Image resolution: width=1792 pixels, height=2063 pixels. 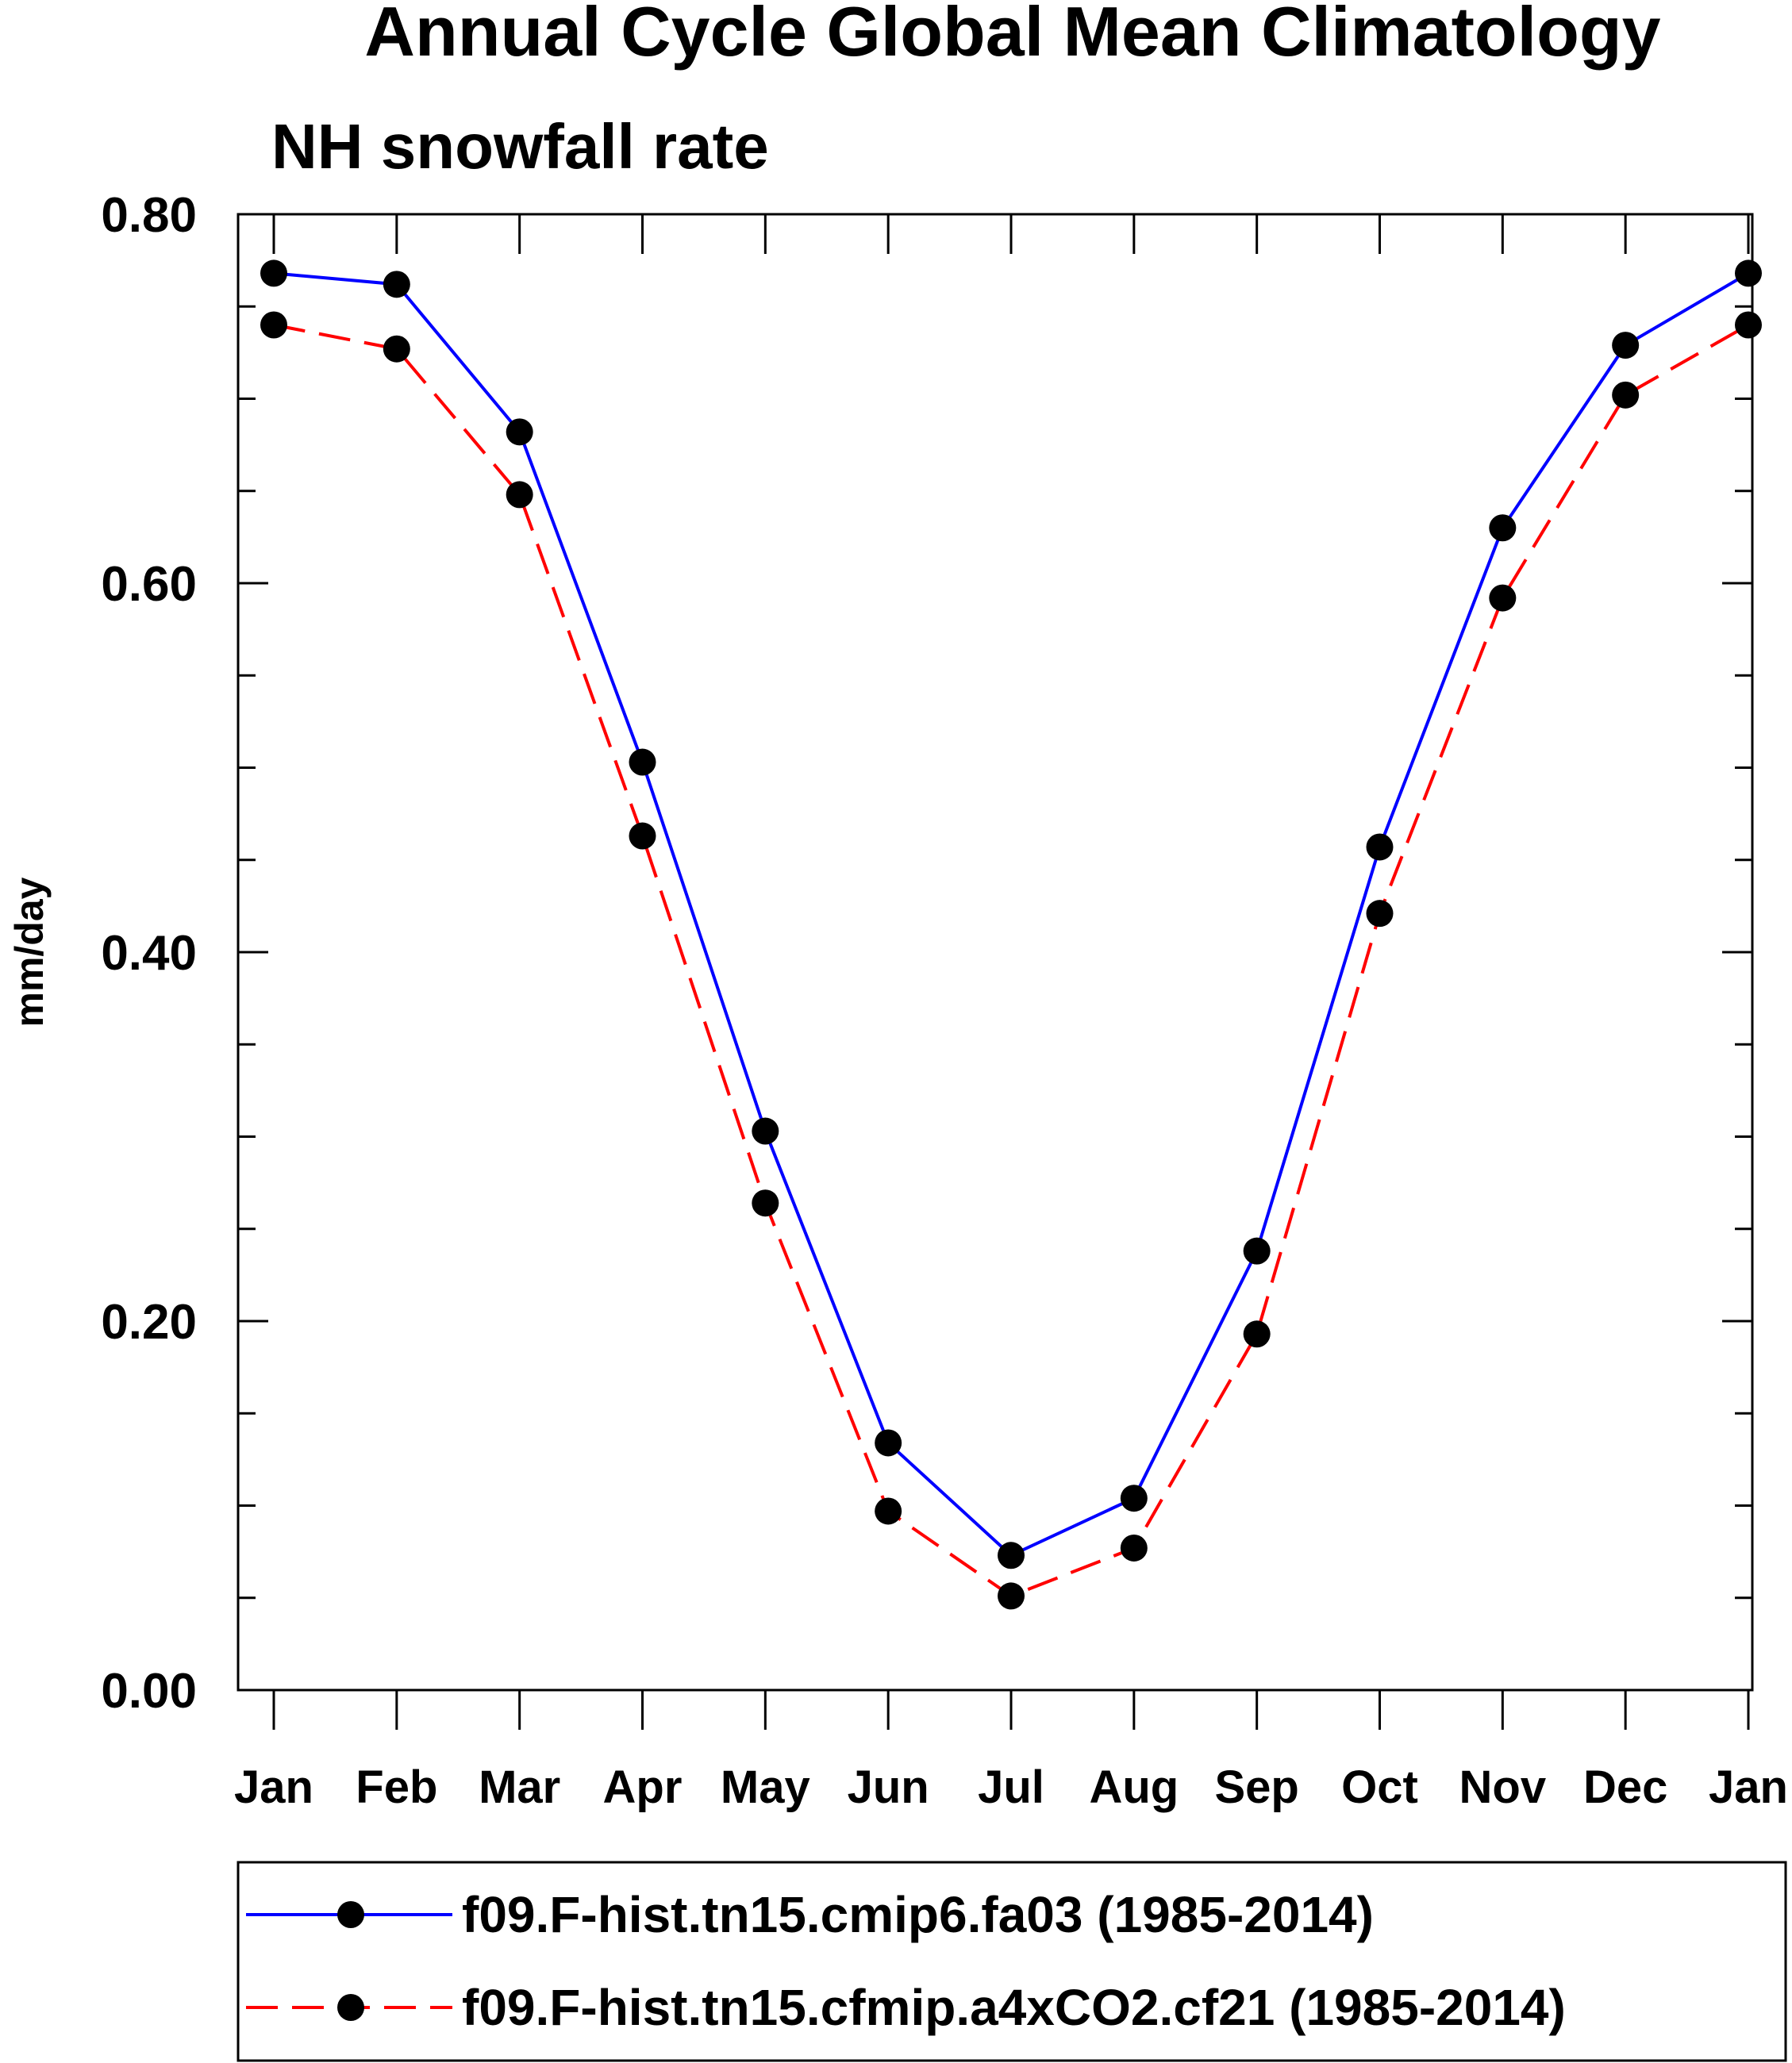 What do you see at coordinates (519, 1787) in the screenshot?
I see `x-tick-label: Mar` at bounding box center [519, 1787].